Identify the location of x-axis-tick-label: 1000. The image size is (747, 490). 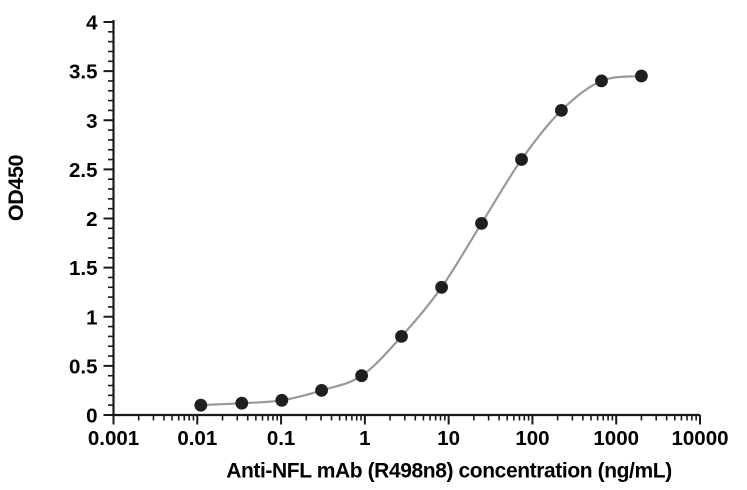
(616, 438).